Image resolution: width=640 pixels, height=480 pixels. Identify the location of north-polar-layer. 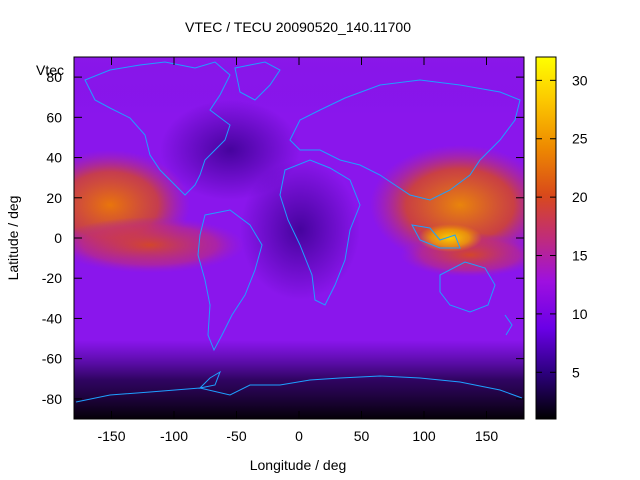
(299, 87).